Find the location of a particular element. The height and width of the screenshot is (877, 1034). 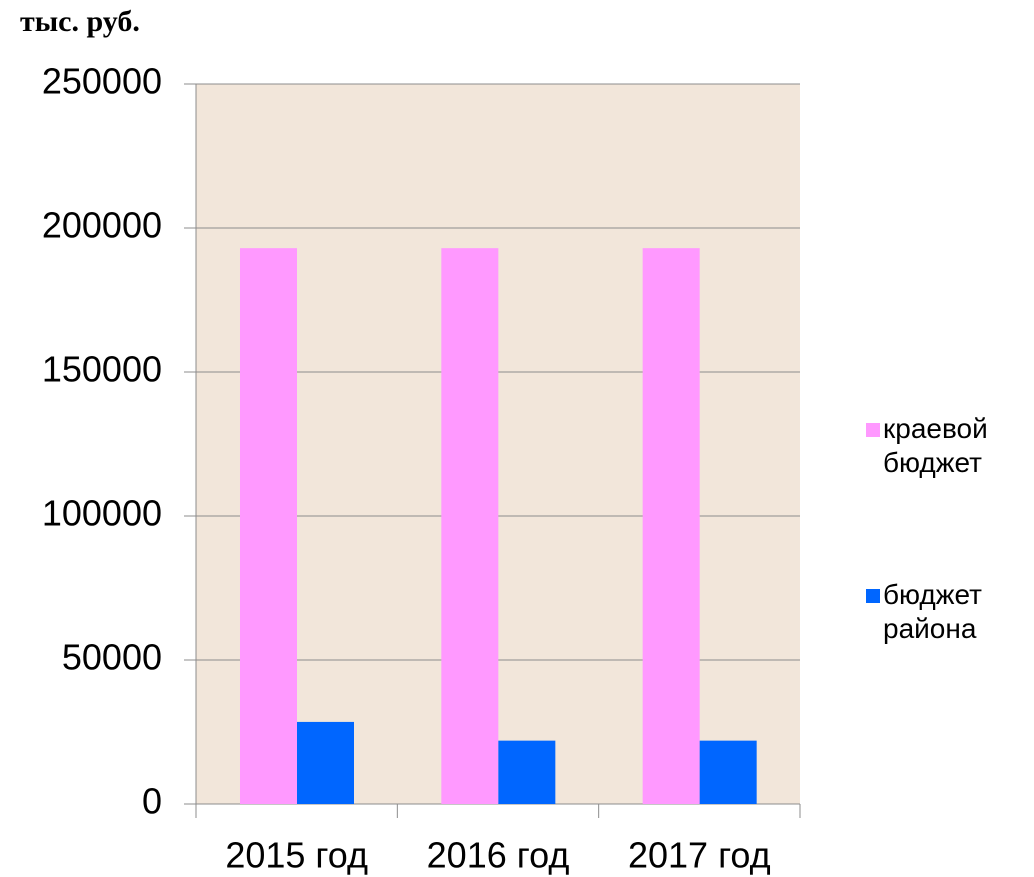

legend-item: бюджет района is located at coordinates (950, 612).